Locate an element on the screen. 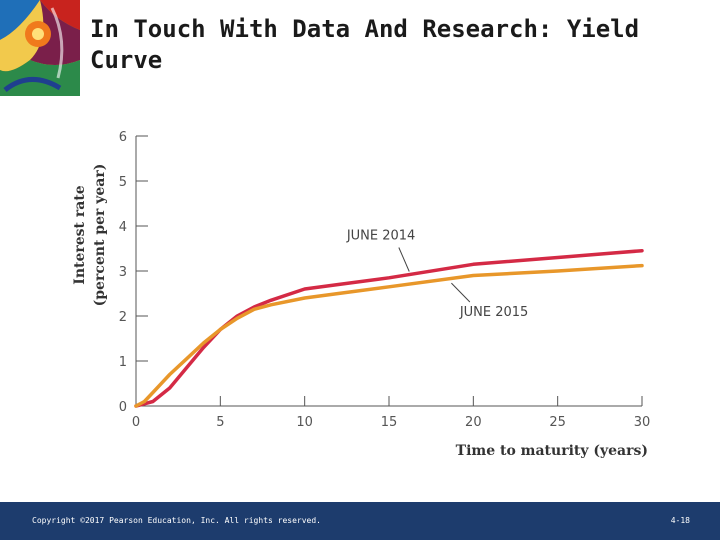 This screenshot has height=540, width=720. y-tick-label: 0 is located at coordinates (123, 407).